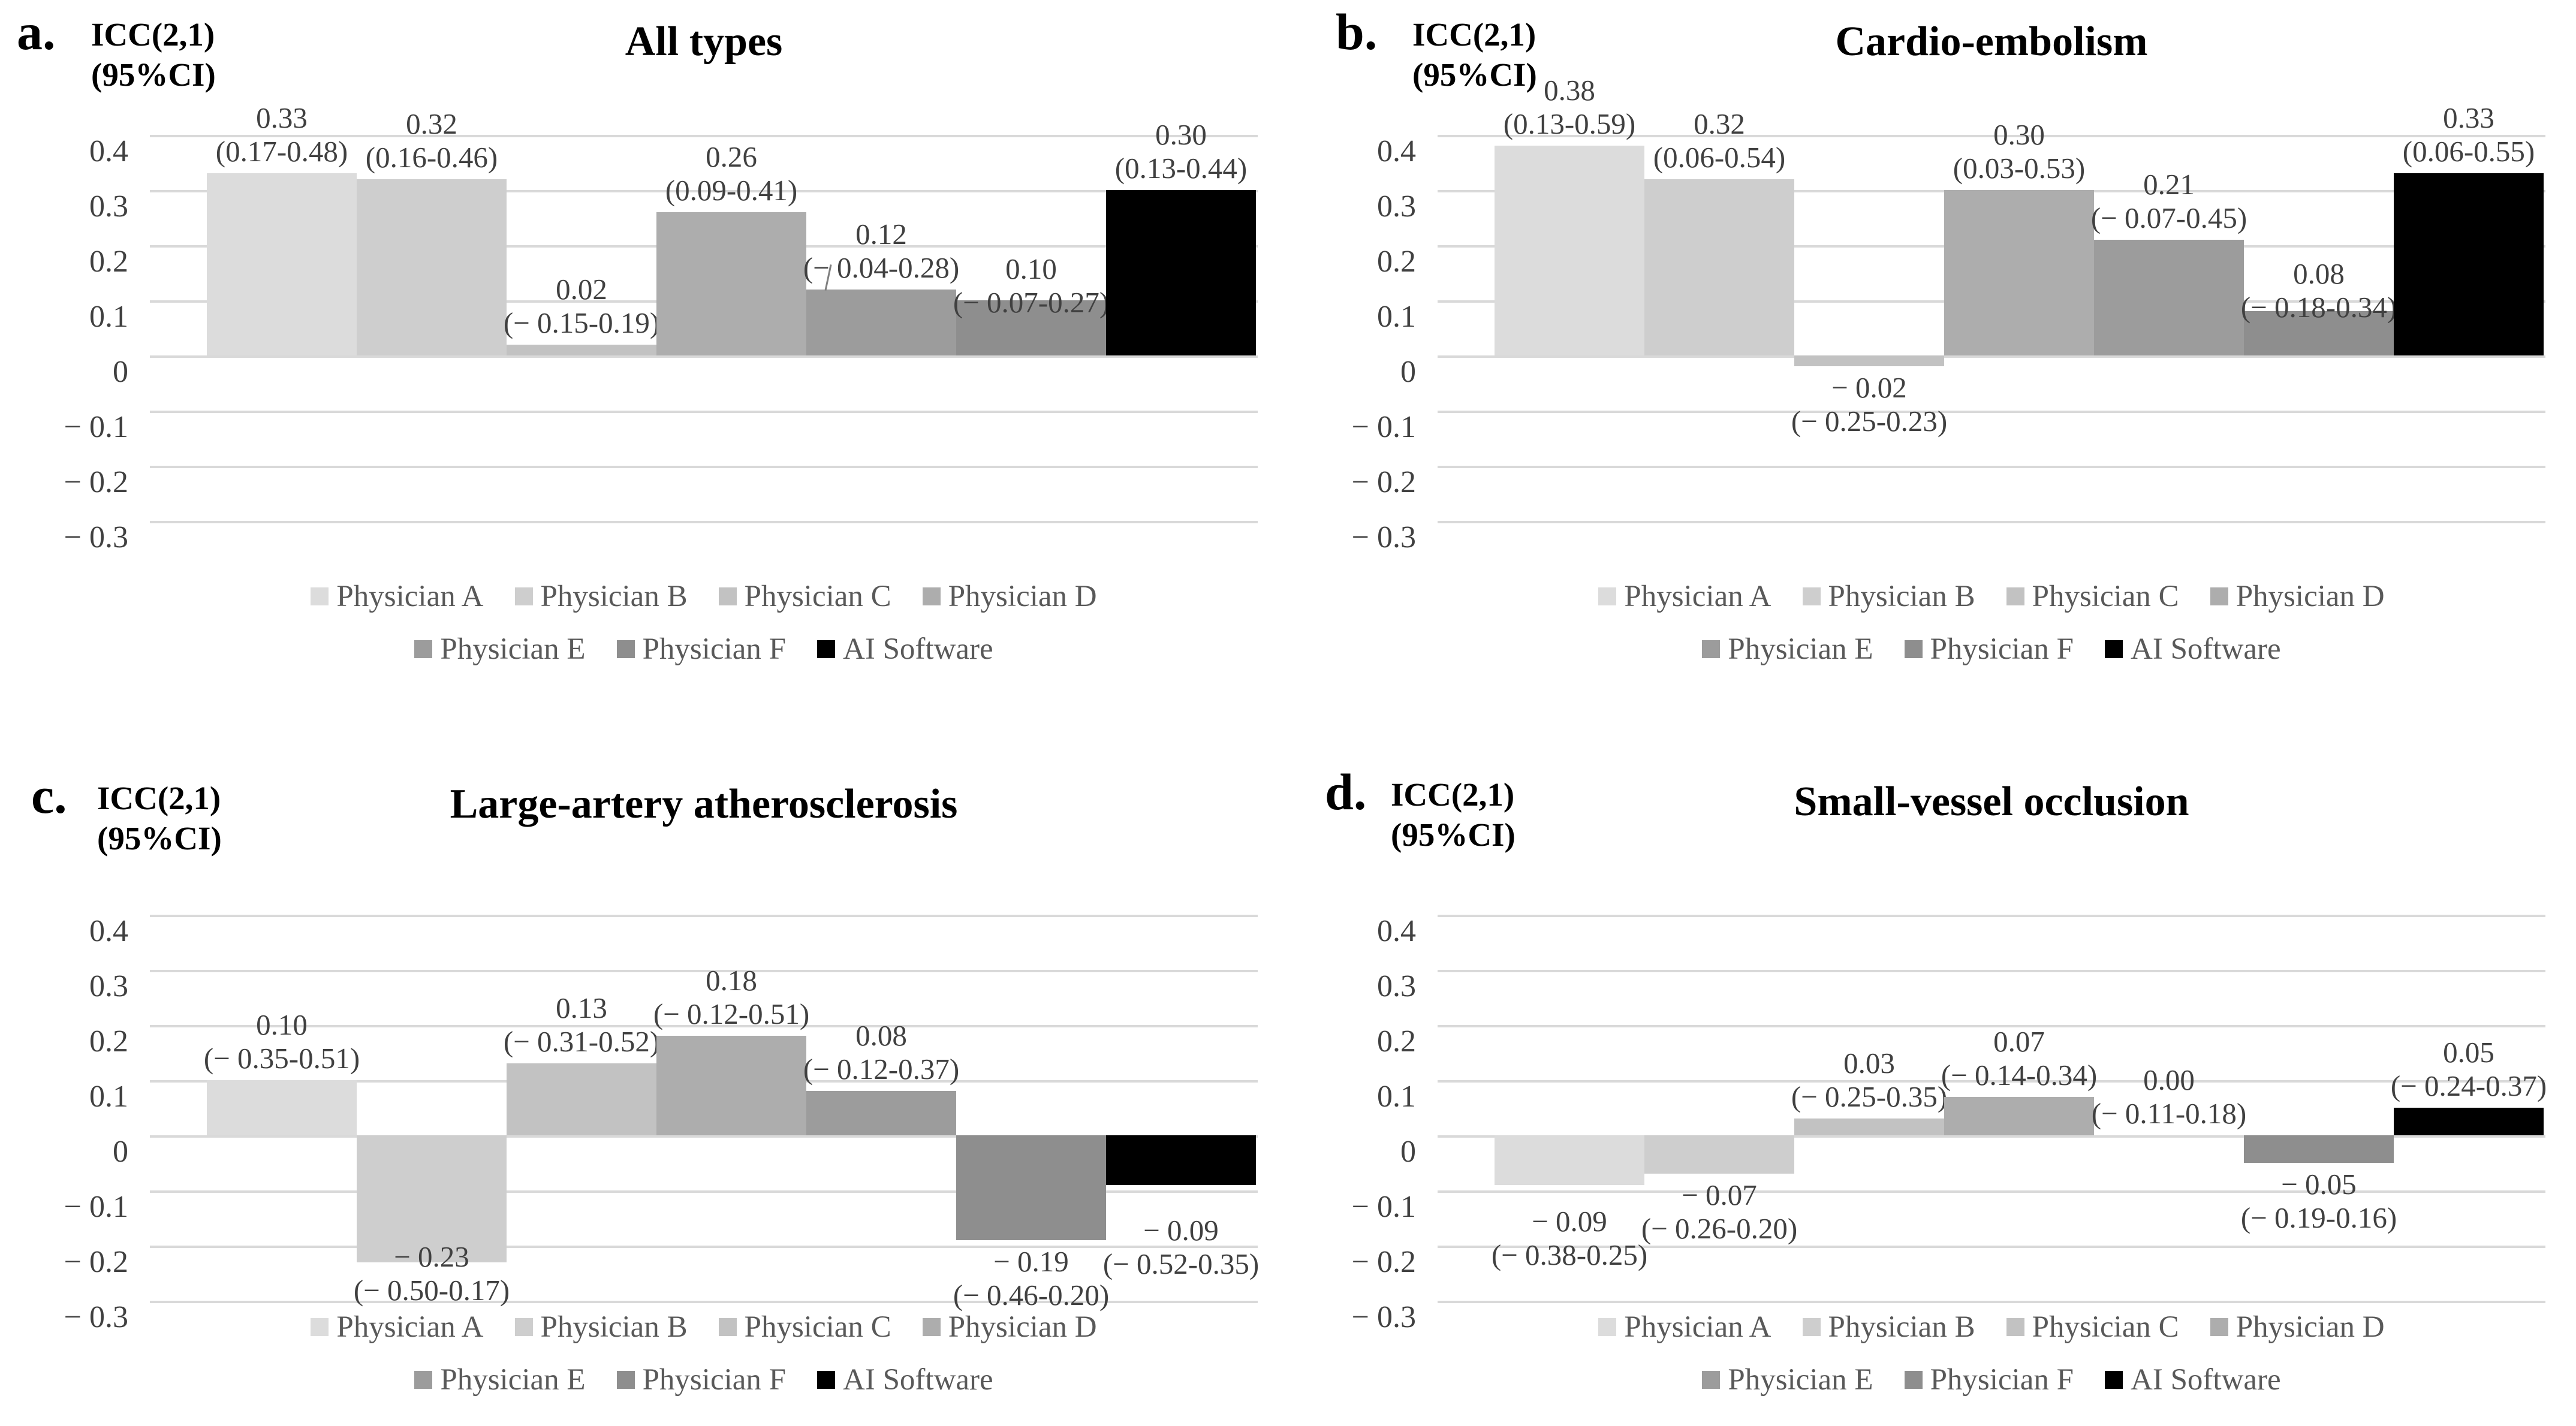 The width and height of the screenshot is (2576, 1426). What do you see at coordinates (731, 173) in the screenshot?
I see `data-label: 0.26 (0.09-0.41)` at bounding box center [731, 173].